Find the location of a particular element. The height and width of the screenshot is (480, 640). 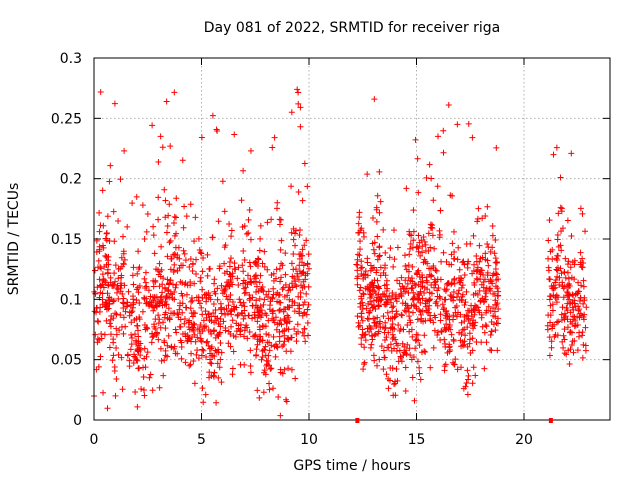

x-tick-label: 20 is located at coordinates (524, 440).